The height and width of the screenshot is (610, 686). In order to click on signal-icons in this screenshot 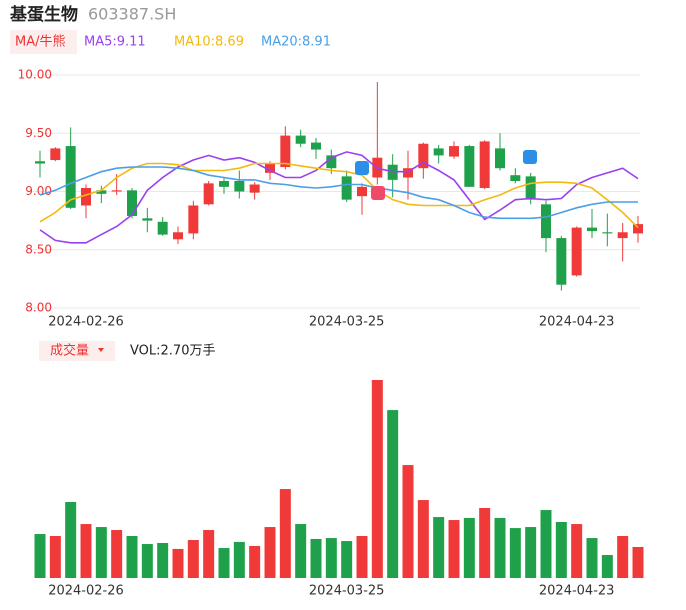, I will do `click(446, 175)`.